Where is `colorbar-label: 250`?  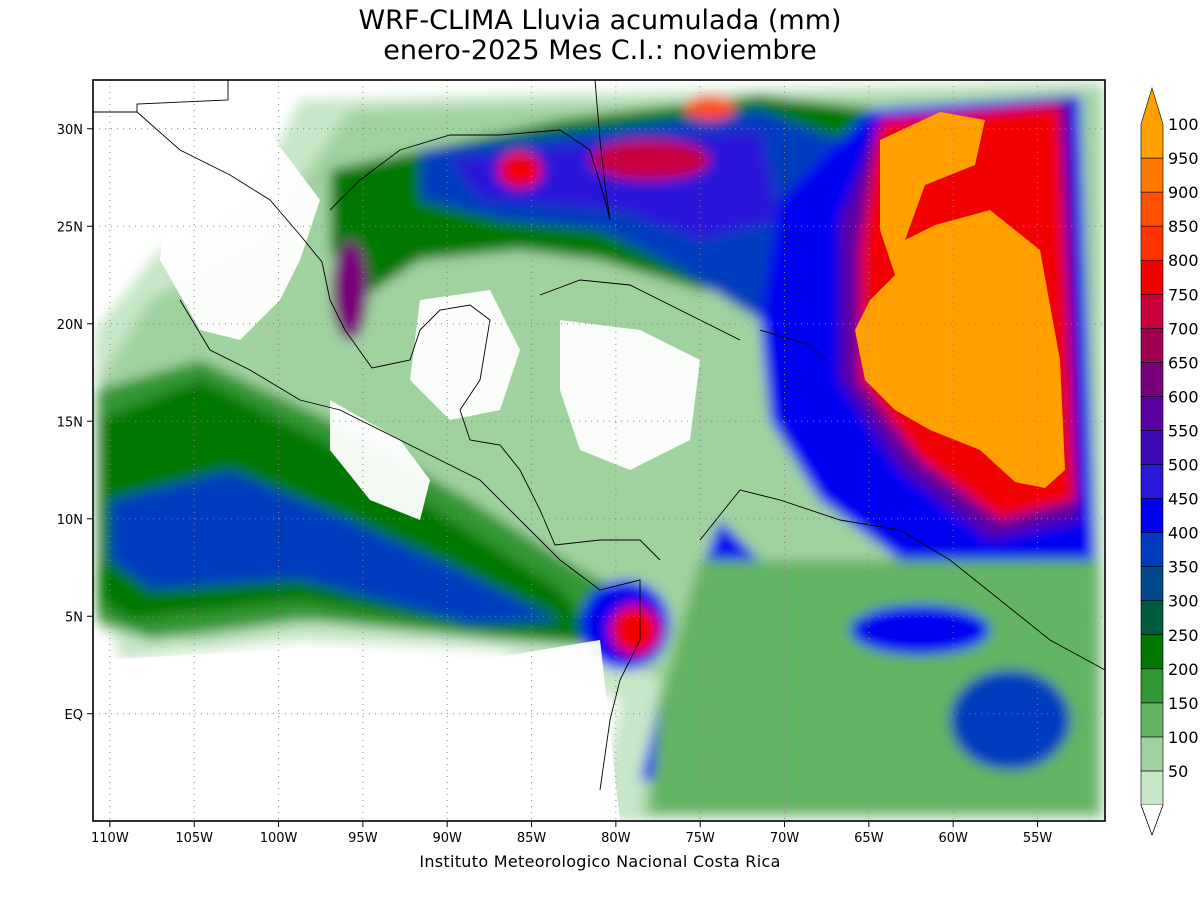
colorbar-label: 250 is located at coordinates (1183, 635).